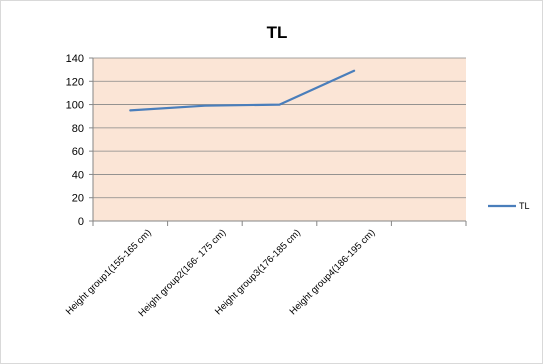 The width and height of the screenshot is (543, 364). I want to click on y-tick-label: 60, so click(78, 152).